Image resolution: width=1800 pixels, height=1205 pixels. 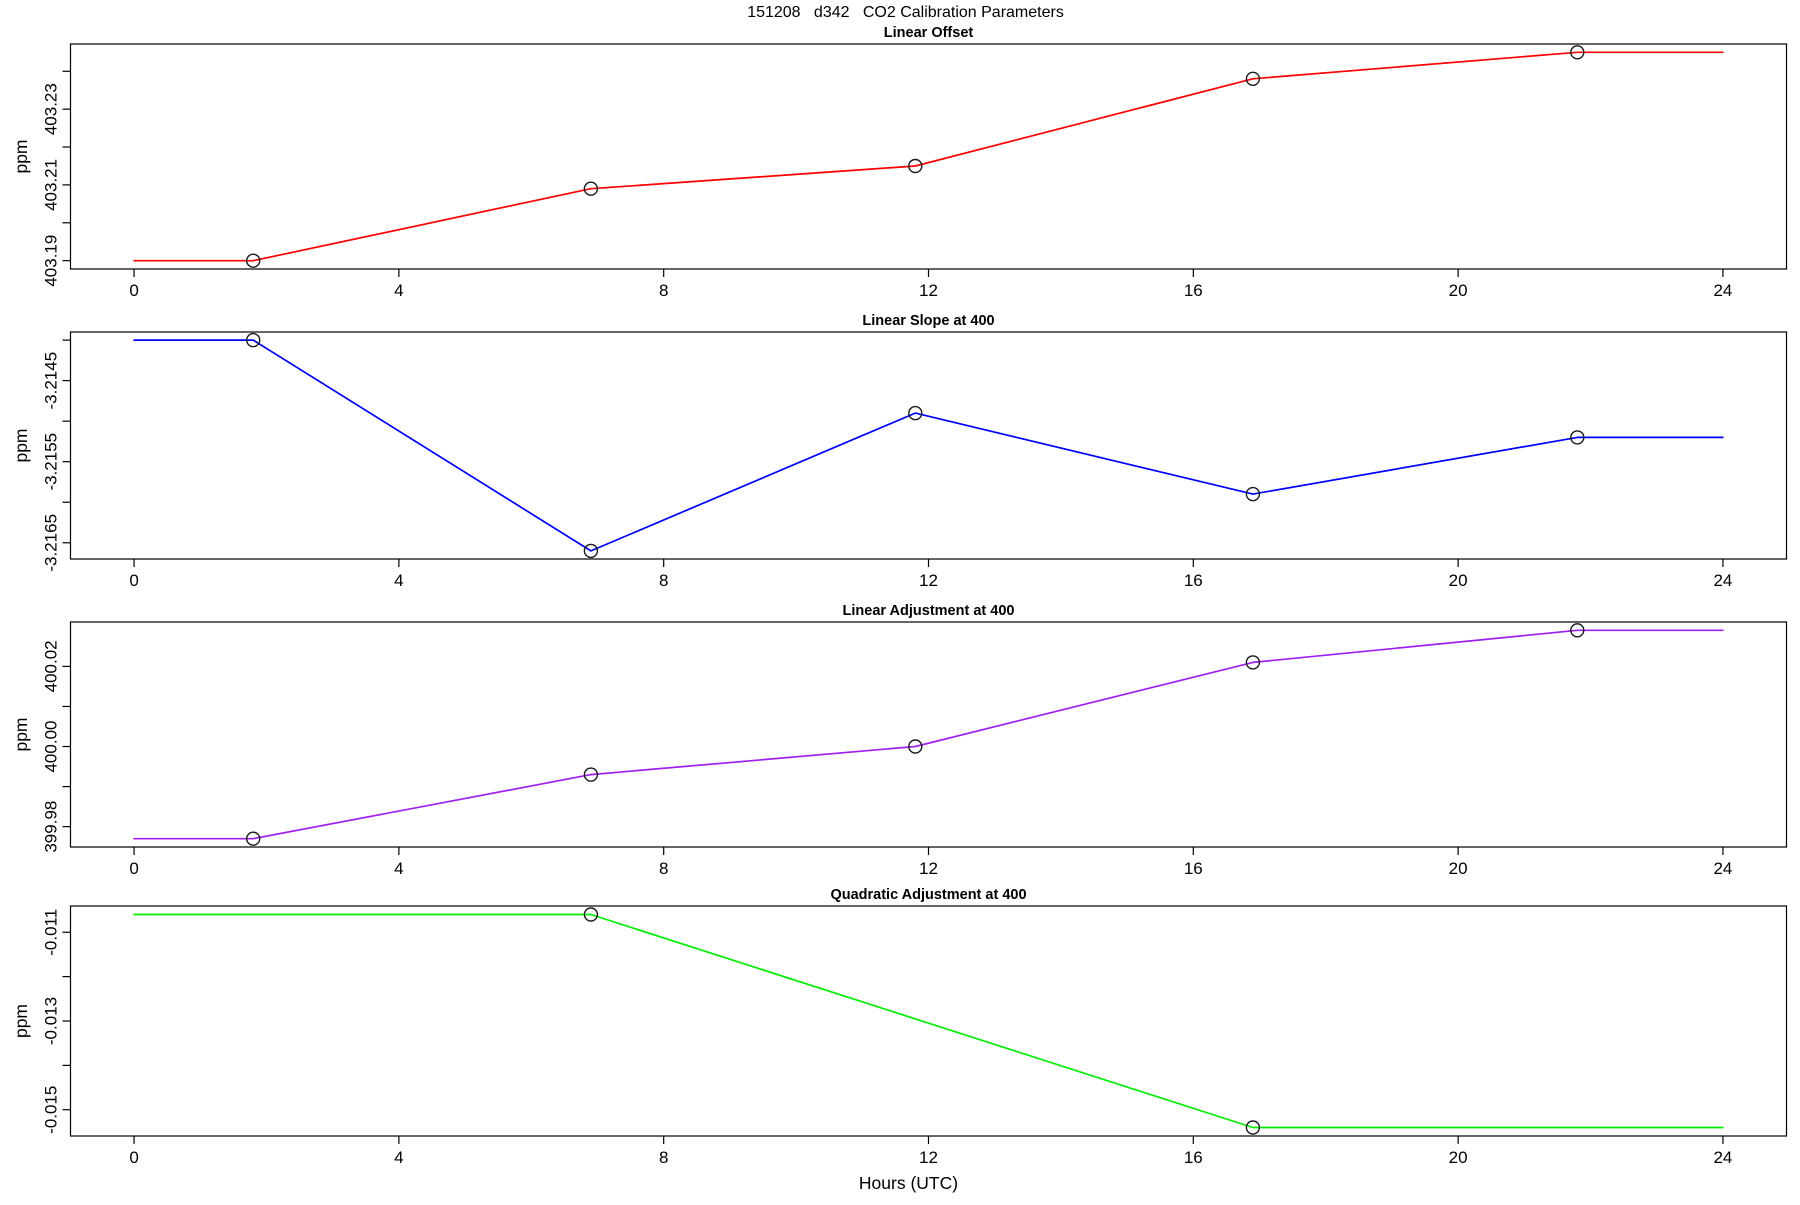 What do you see at coordinates (928, 895) in the screenshot?
I see `panel-title: Quadratic Adjustment at 400` at bounding box center [928, 895].